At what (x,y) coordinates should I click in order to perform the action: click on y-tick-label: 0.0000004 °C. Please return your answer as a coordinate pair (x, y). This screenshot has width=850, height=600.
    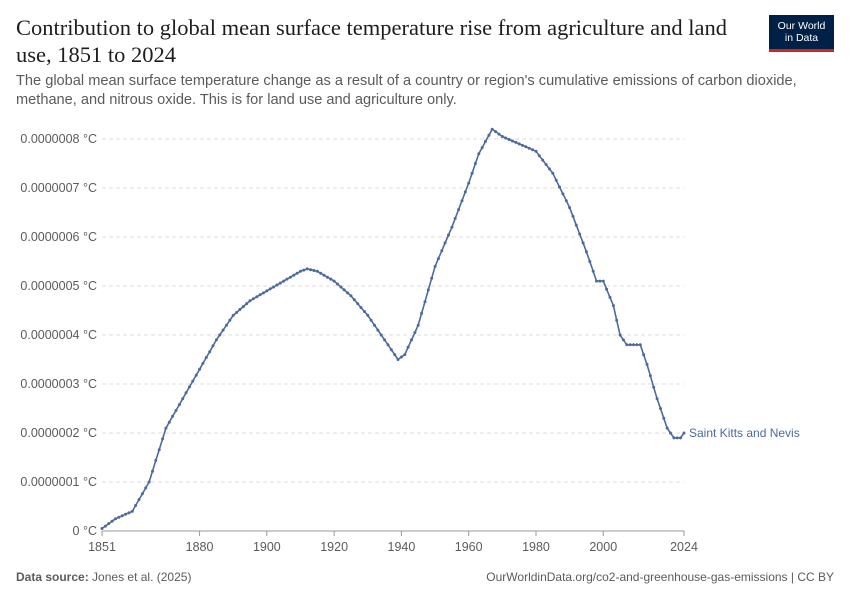
    Looking at the image, I should click on (58, 335).